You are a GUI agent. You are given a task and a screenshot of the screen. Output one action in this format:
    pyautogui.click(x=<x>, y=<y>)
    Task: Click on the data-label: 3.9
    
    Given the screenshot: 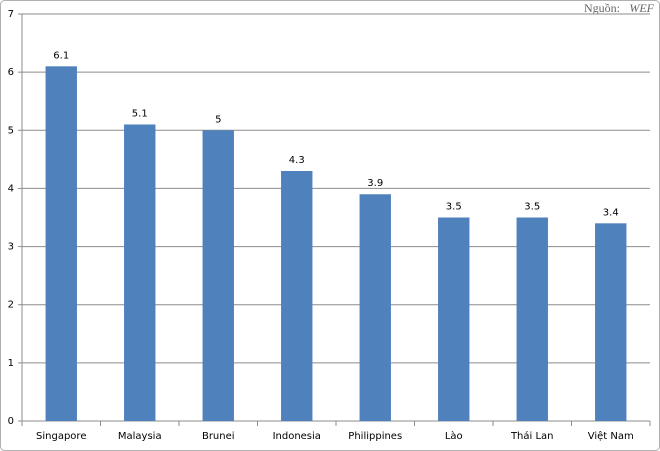 What is the action you would take?
    pyautogui.click(x=375, y=183)
    